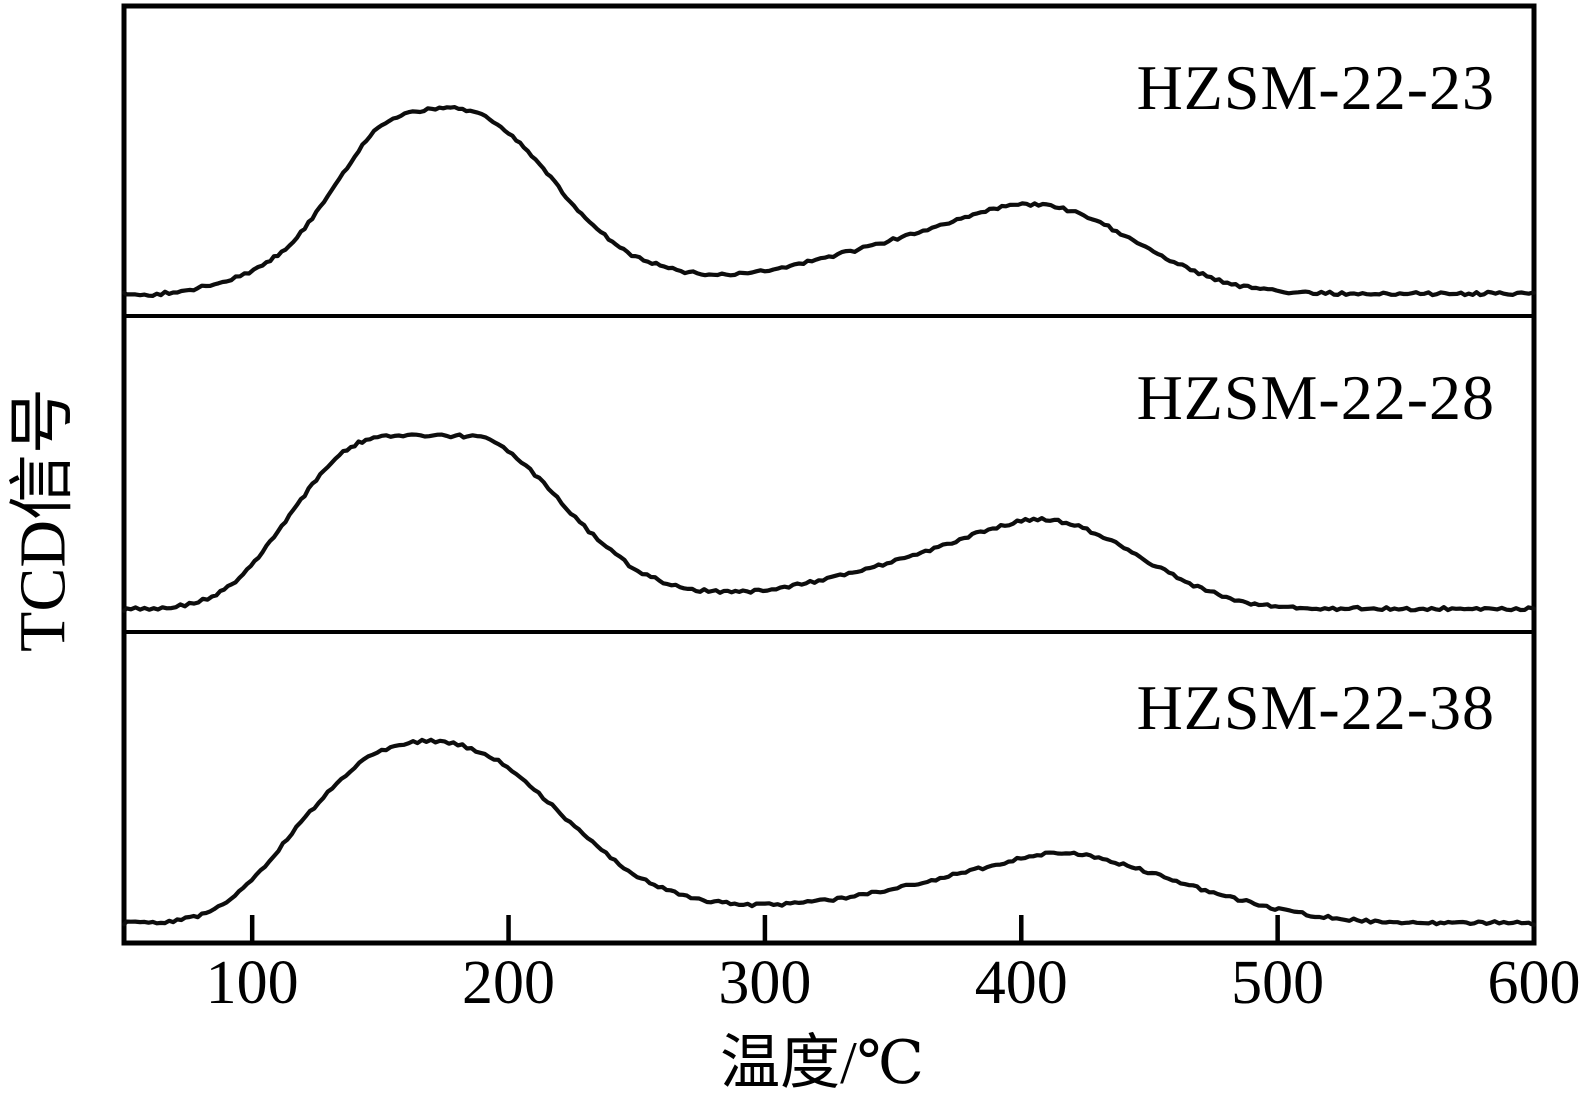 The width and height of the screenshot is (1579, 1117). I want to click on y-axis-title: TCD信号, so click(43, 520).